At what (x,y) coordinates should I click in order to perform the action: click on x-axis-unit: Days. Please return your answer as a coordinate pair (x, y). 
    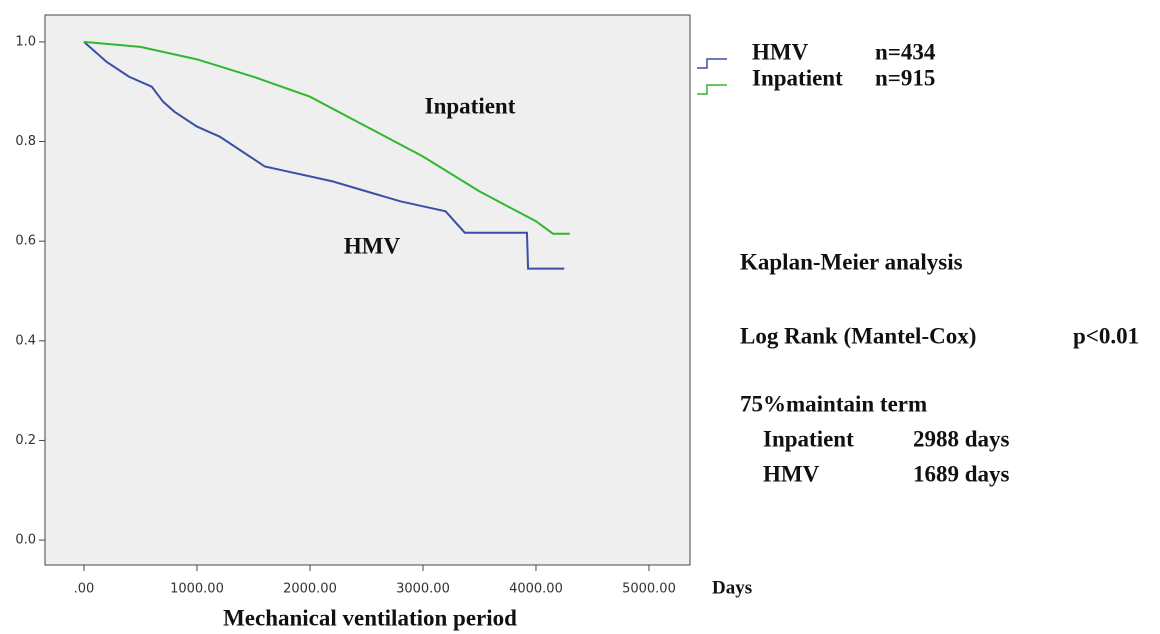
    Looking at the image, I should click on (732, 587).